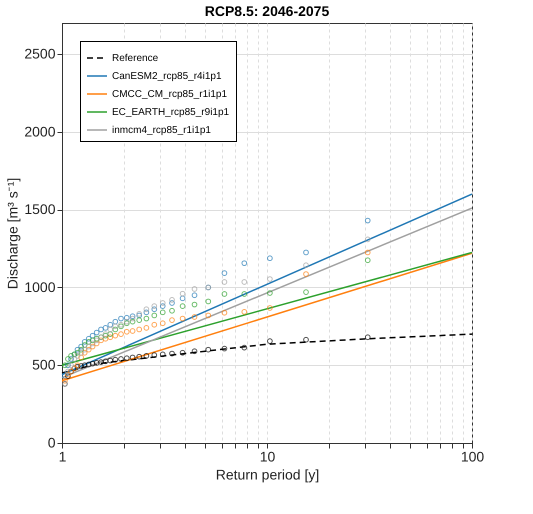 This screenshot has height=514, width=533. What do you see at coordinates (40, 54) in the screenshot?
I see `y-tick-label: 2500` at bounding box center [40, 54].